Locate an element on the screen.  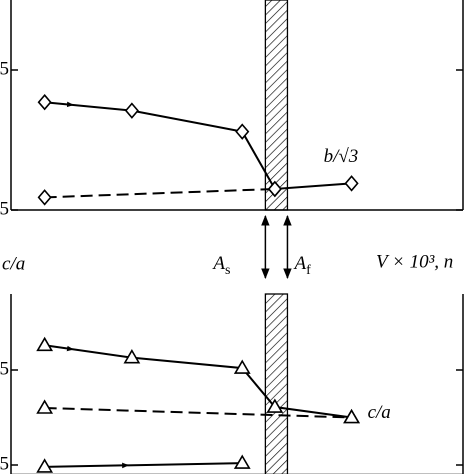
annotation-sub: f is located at coordinates (308, 270).